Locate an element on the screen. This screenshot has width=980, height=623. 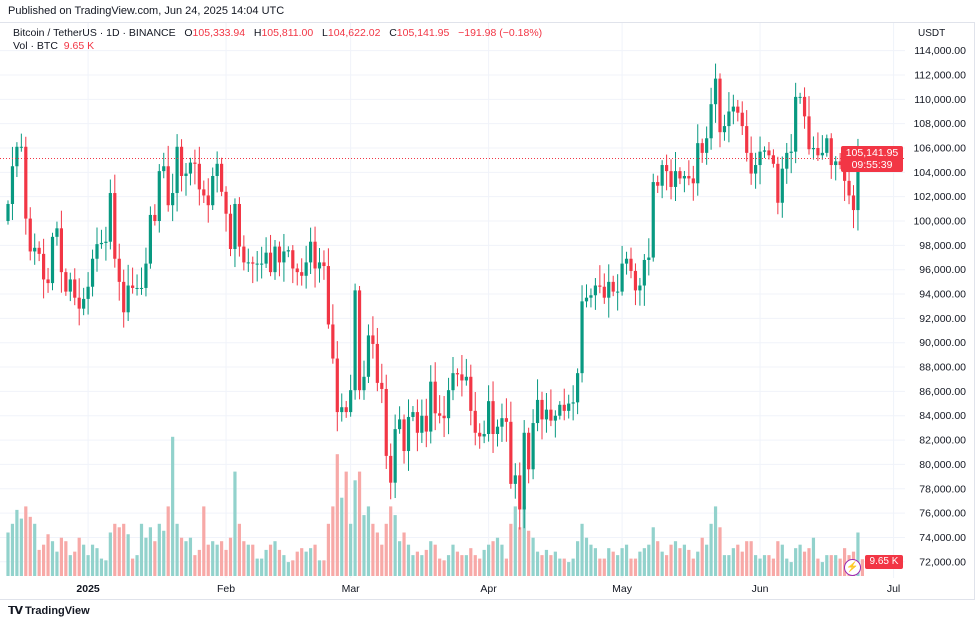
lightning-icon: ⚡ is located at coordinates (852, 567).